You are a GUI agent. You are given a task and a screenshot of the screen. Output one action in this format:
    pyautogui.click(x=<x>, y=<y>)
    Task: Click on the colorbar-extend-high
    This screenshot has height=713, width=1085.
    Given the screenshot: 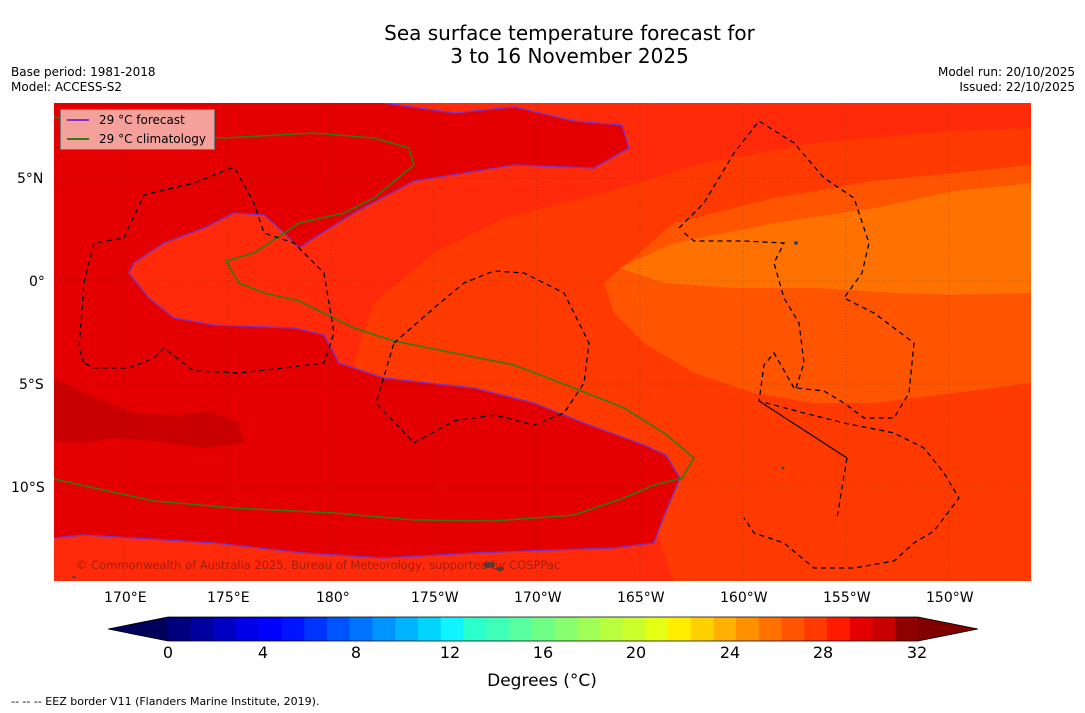 What is the action you would take?
    pyautogui.click(x=948, y=629)
    